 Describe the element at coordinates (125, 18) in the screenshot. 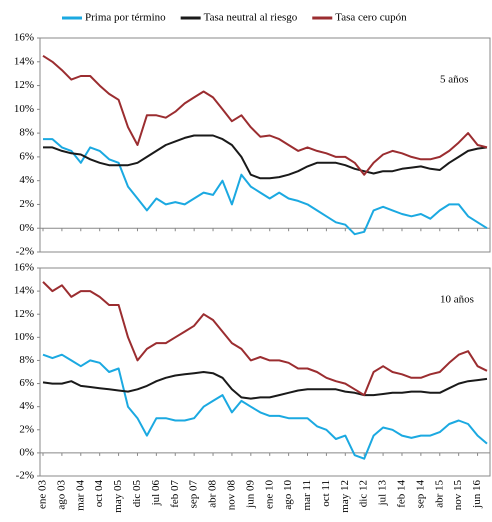

I see `legend-label: Prima por término` at that location.